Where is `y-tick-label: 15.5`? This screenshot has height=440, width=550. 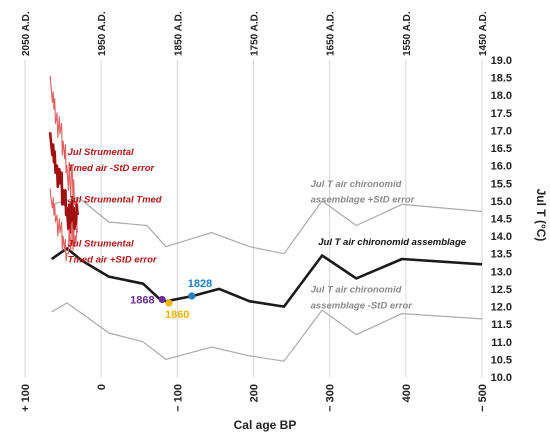
y-tick-label: 15.5 is located at coordinates (501, 184).